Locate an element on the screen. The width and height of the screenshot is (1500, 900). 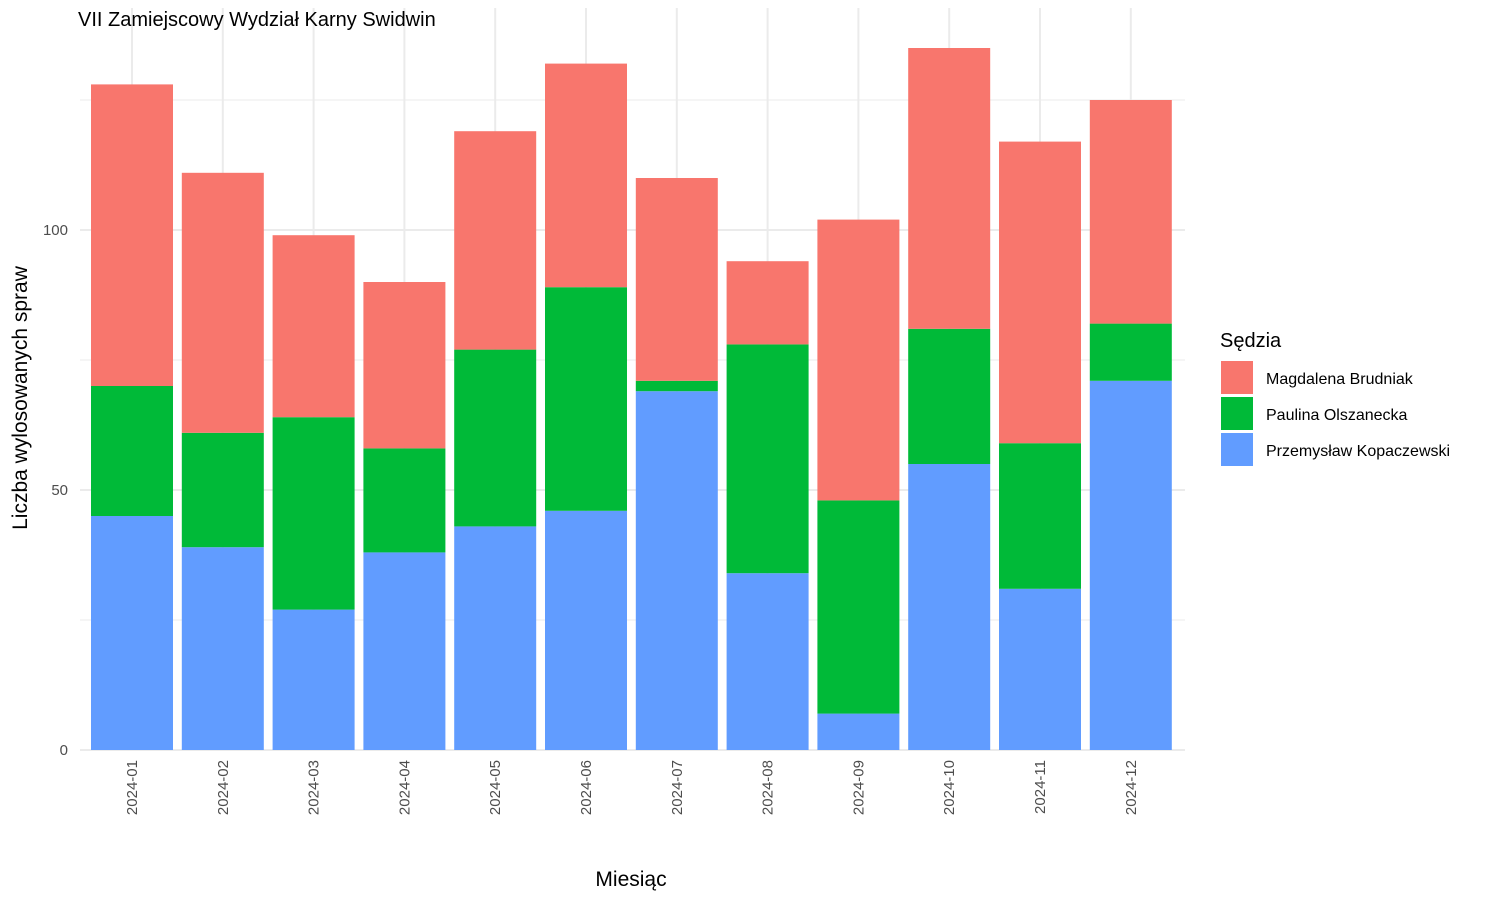
y-axis-title: Liczba wylosowanych spraw is located at coordinates (20, 397).